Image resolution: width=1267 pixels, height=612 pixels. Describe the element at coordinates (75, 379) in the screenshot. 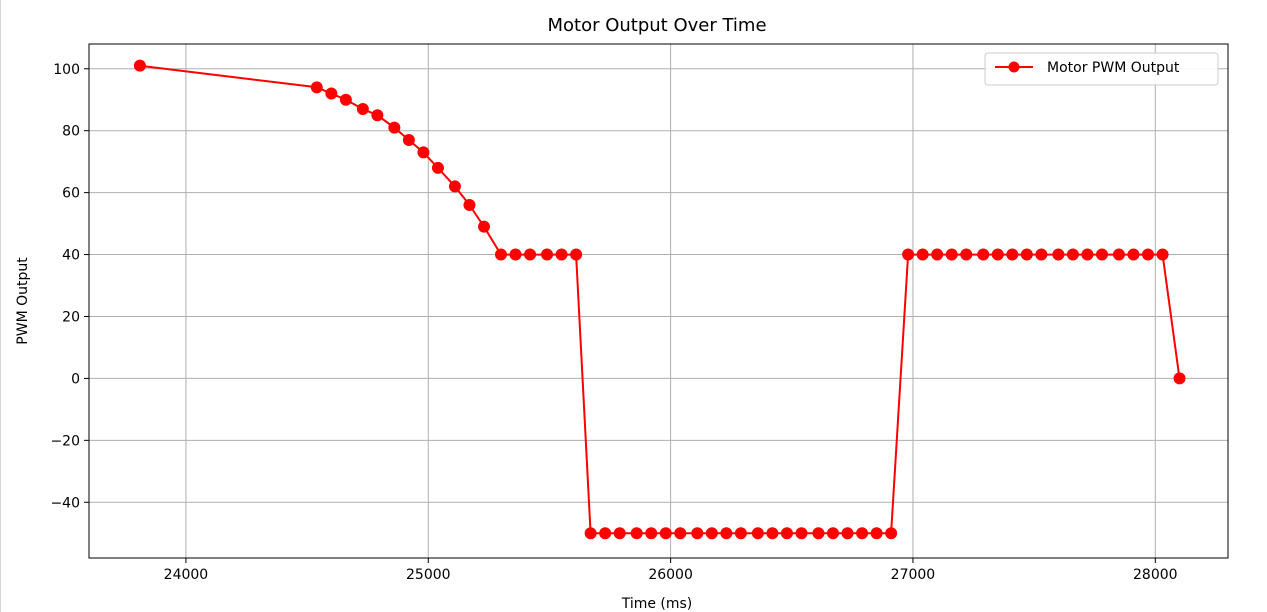

I see `y-tick-label: 0` at that location.